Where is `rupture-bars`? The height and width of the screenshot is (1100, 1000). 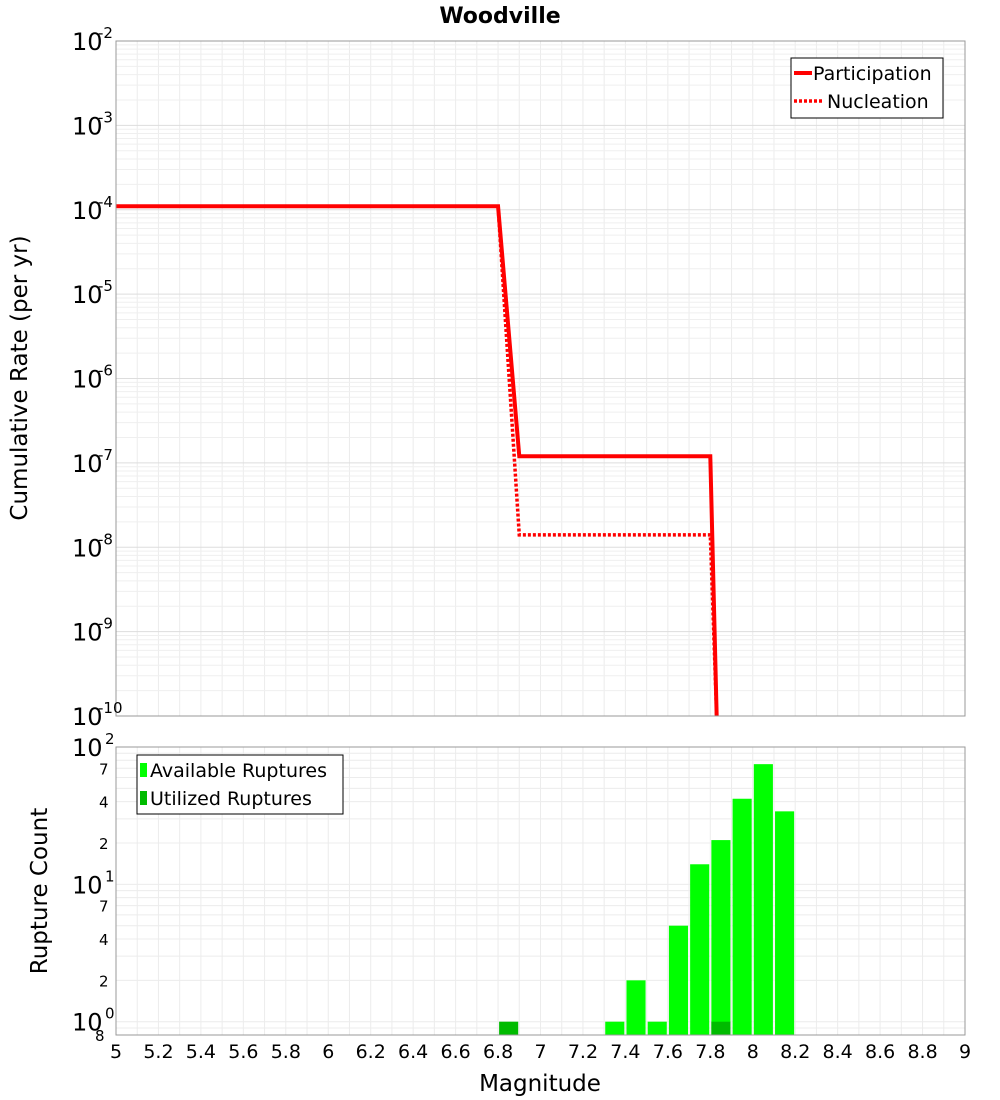 rupture-bars is located at coordinates (647, 899).